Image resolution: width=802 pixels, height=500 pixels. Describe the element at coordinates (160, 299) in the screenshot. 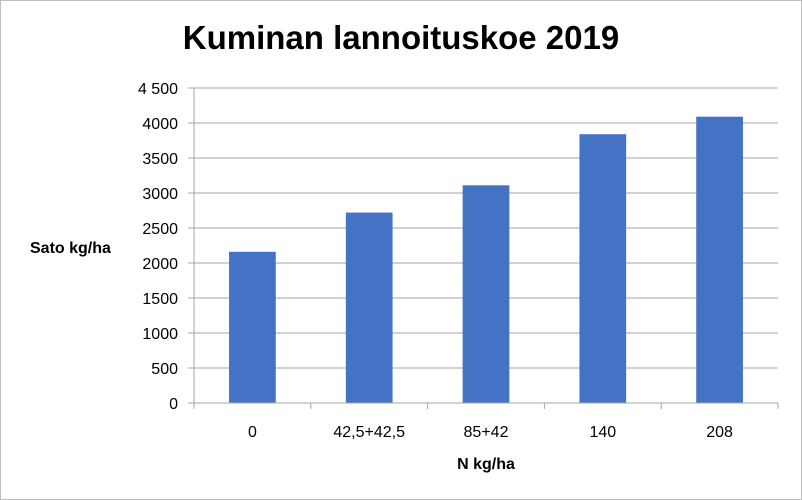

I see `y-tick-label: 1500` at that location.